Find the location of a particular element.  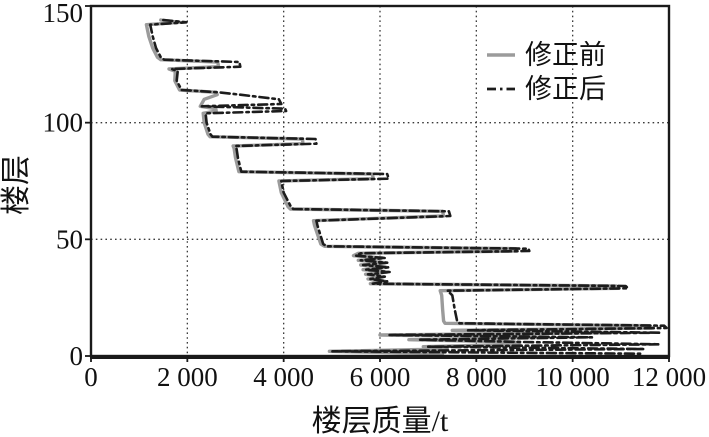

x-tick-label: 2 000 is located at coordinates (187, 377).